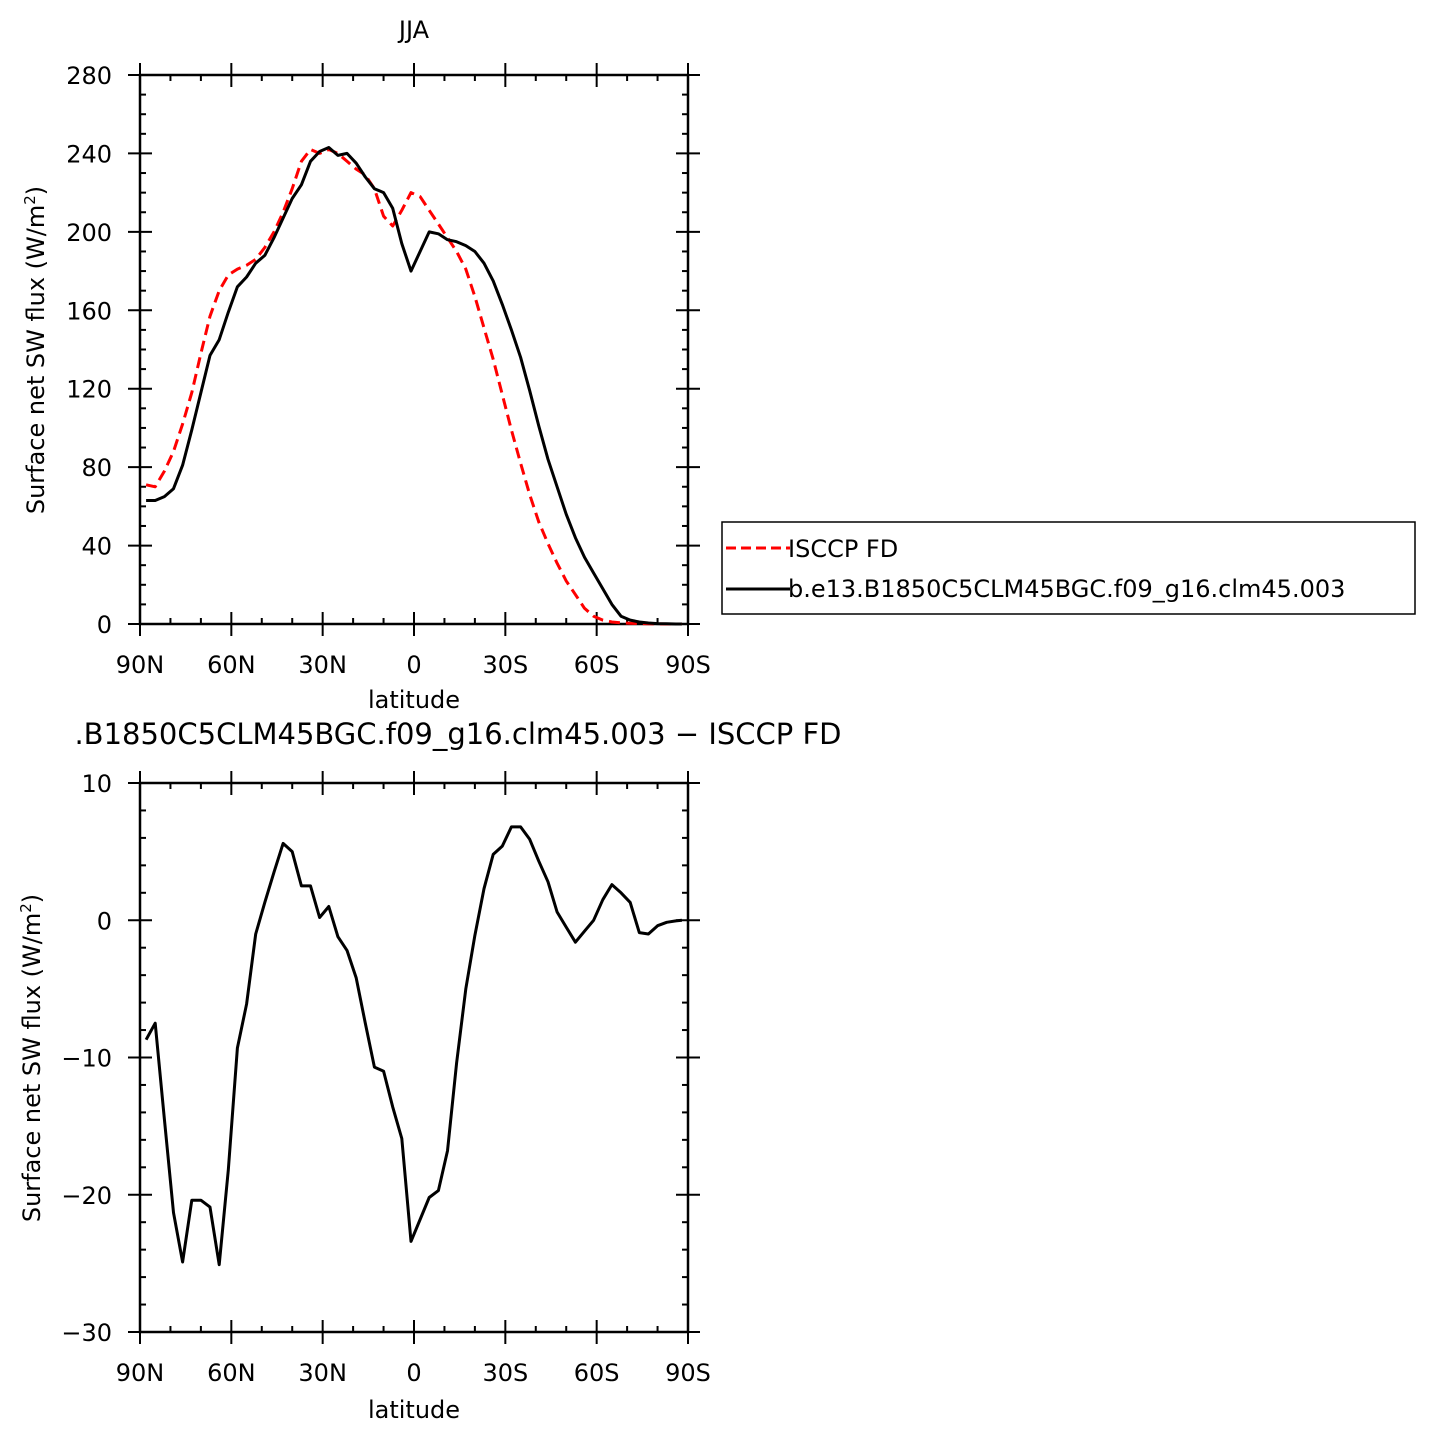 The width and height of the screenshot is (1435, 1435). Describe the element at coordinates (1066, 589) in the screenshot. I see `legend-label-model: b.e13.B1850C5CLM45BGC.f09_g16.clm45.003` at that location.